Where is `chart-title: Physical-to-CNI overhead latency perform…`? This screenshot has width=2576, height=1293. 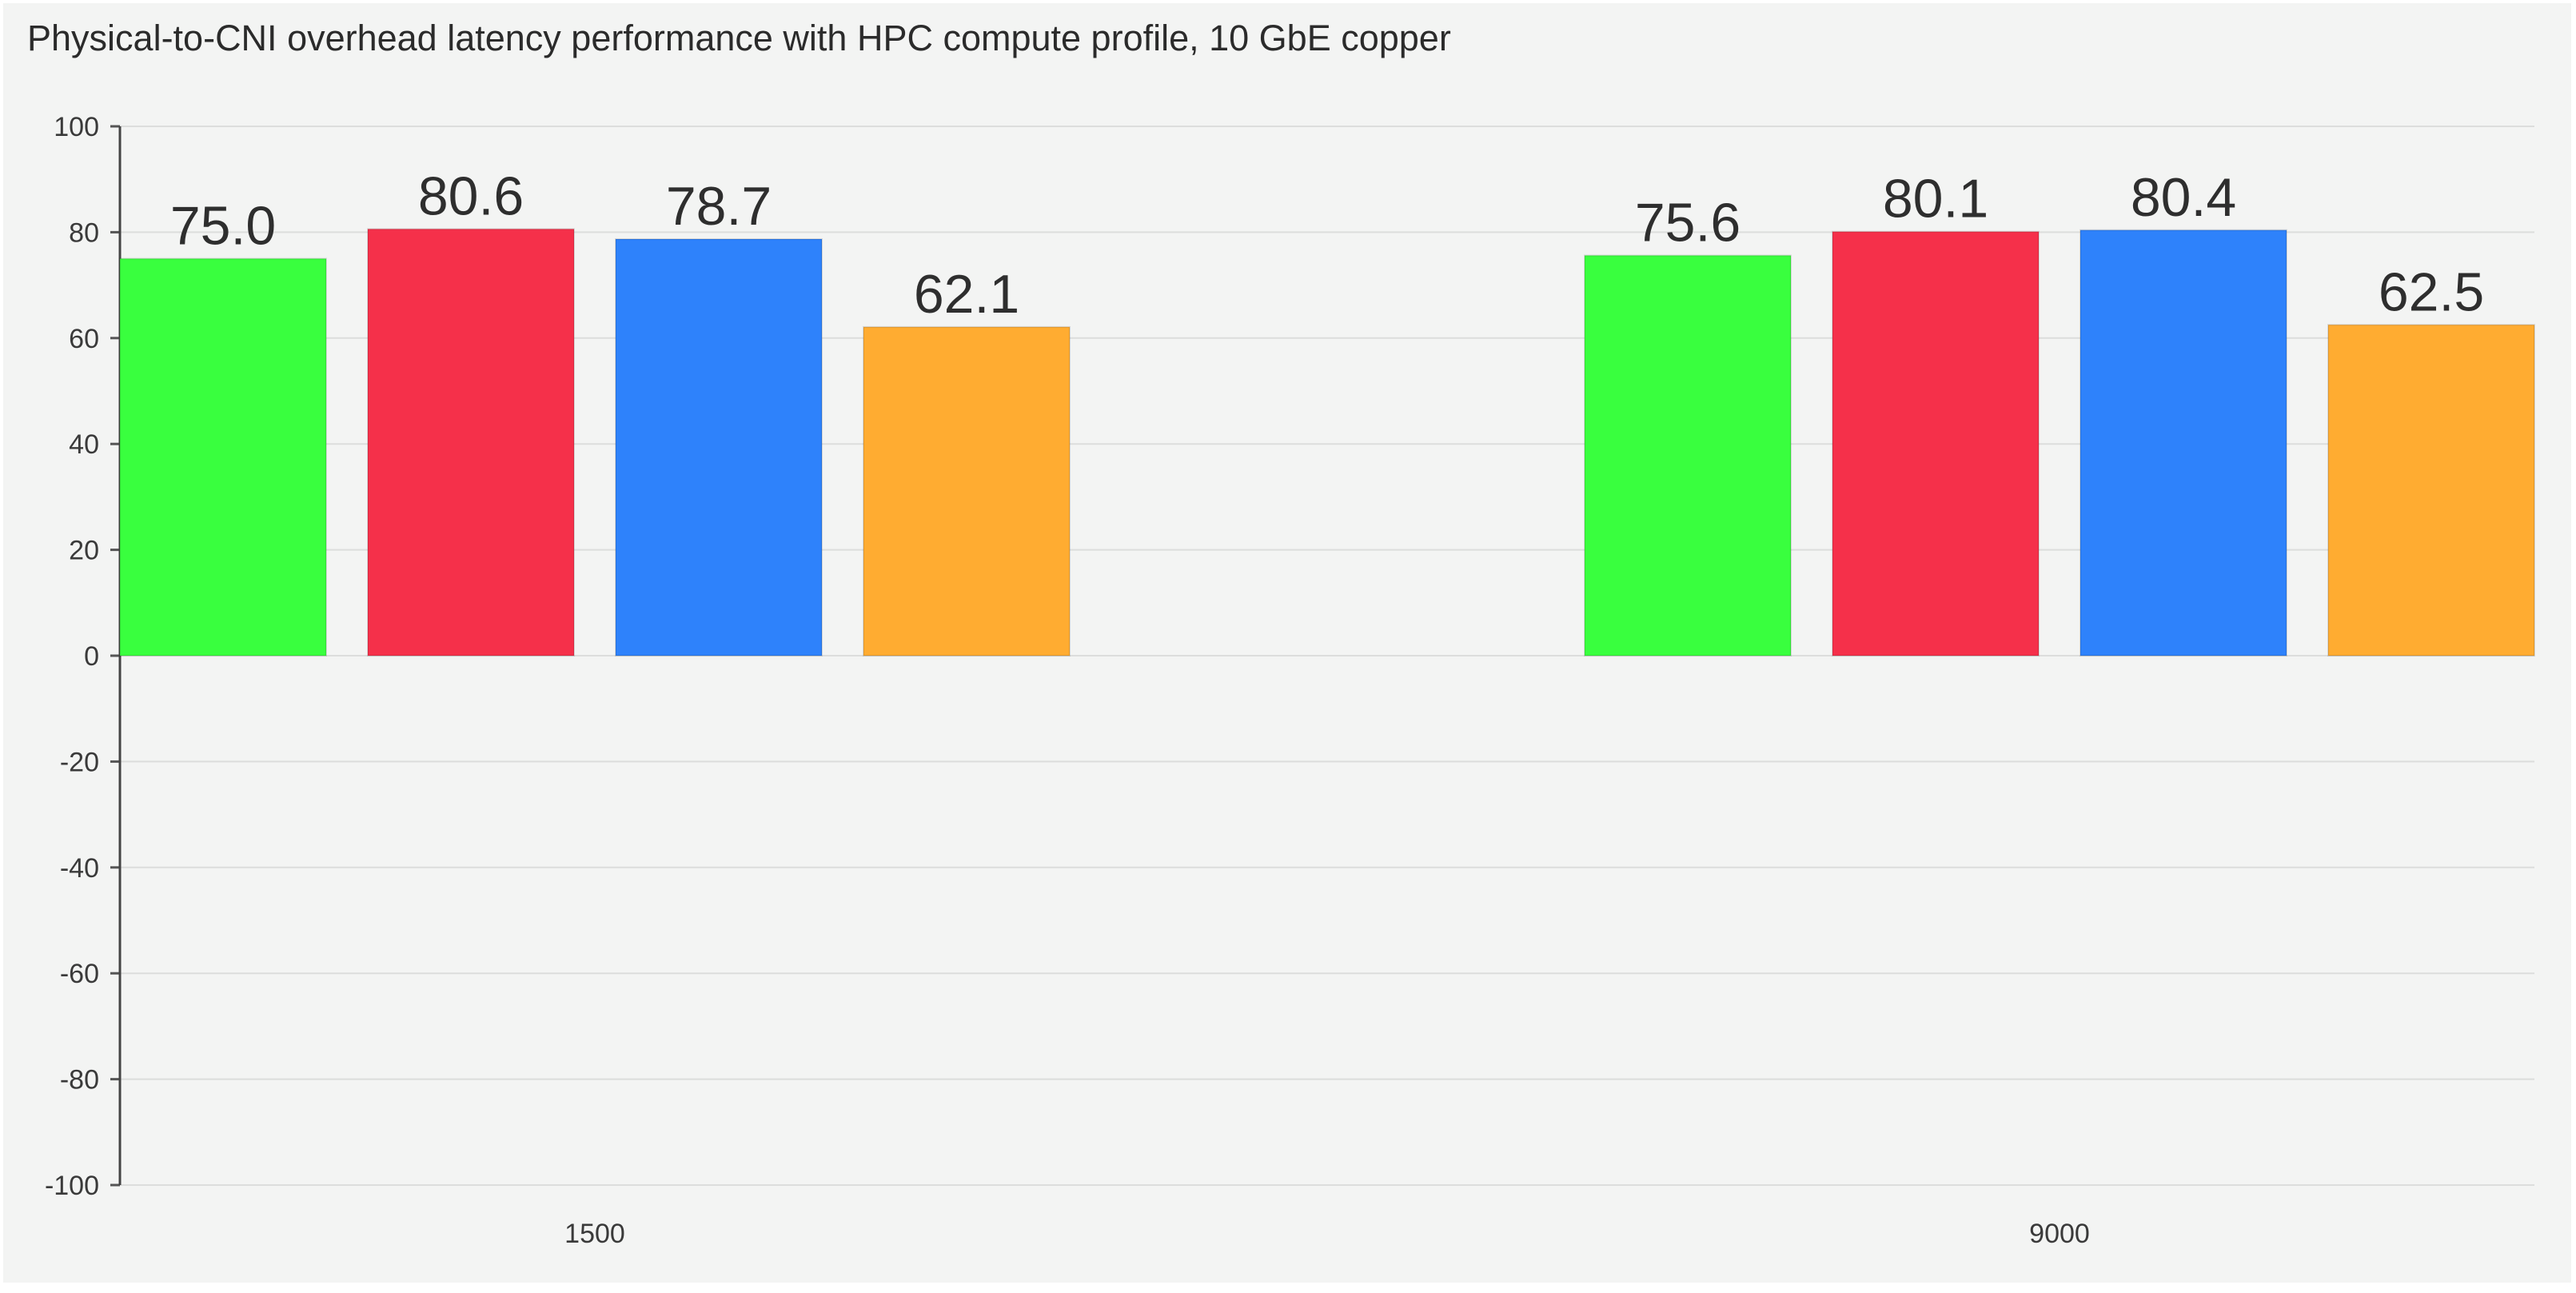 chart-title: Physical-to-CNI overhead latency perform… is located at coordinates (739, 38).